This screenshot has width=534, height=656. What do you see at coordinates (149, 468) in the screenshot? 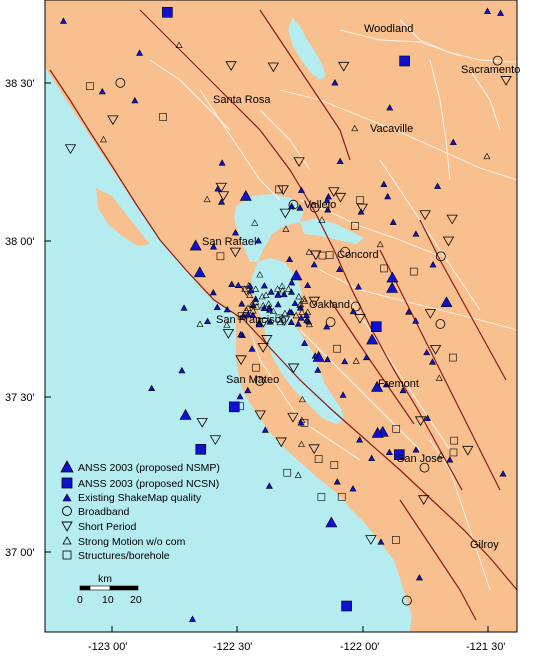
I see `legend-label: ANSS 2003 (proposed NSMP)` at bounding box center [149, 468].